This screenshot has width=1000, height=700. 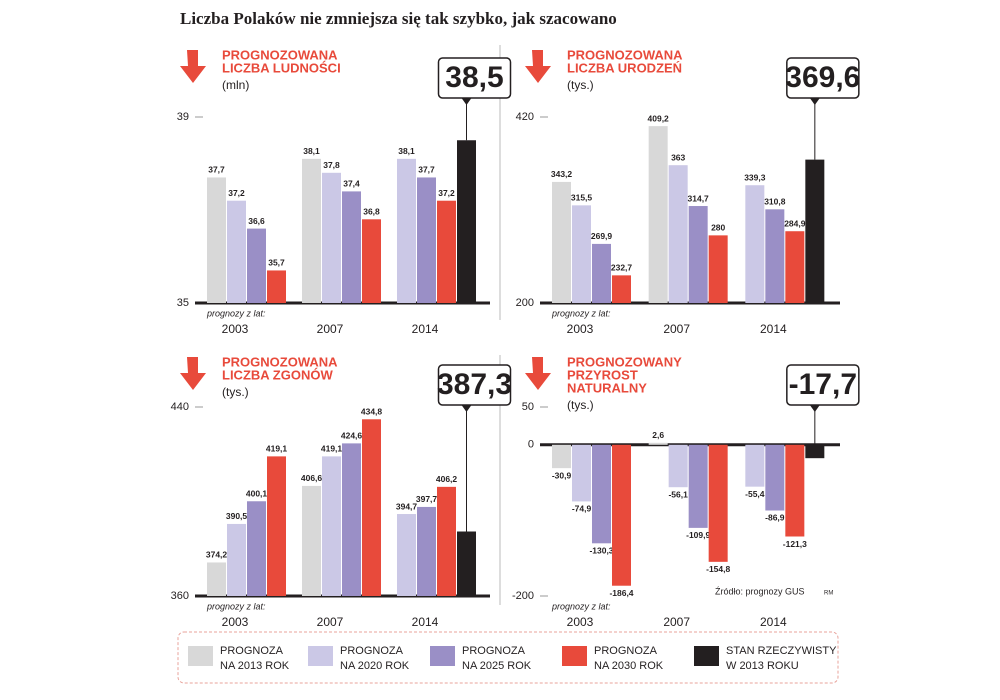 I want to click on value-label: 400,1, so click(x=257, y=494).